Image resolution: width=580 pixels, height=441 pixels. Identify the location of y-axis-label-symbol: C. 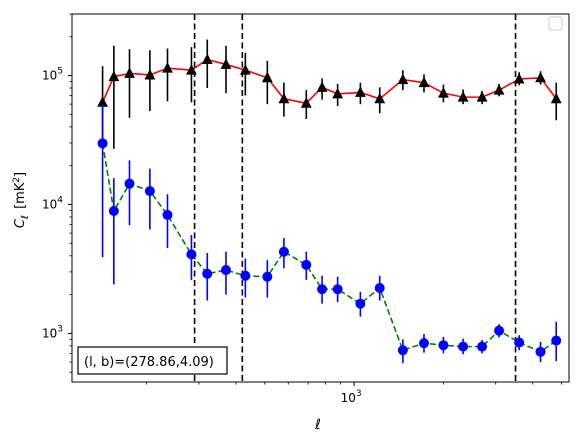
(20, 223).